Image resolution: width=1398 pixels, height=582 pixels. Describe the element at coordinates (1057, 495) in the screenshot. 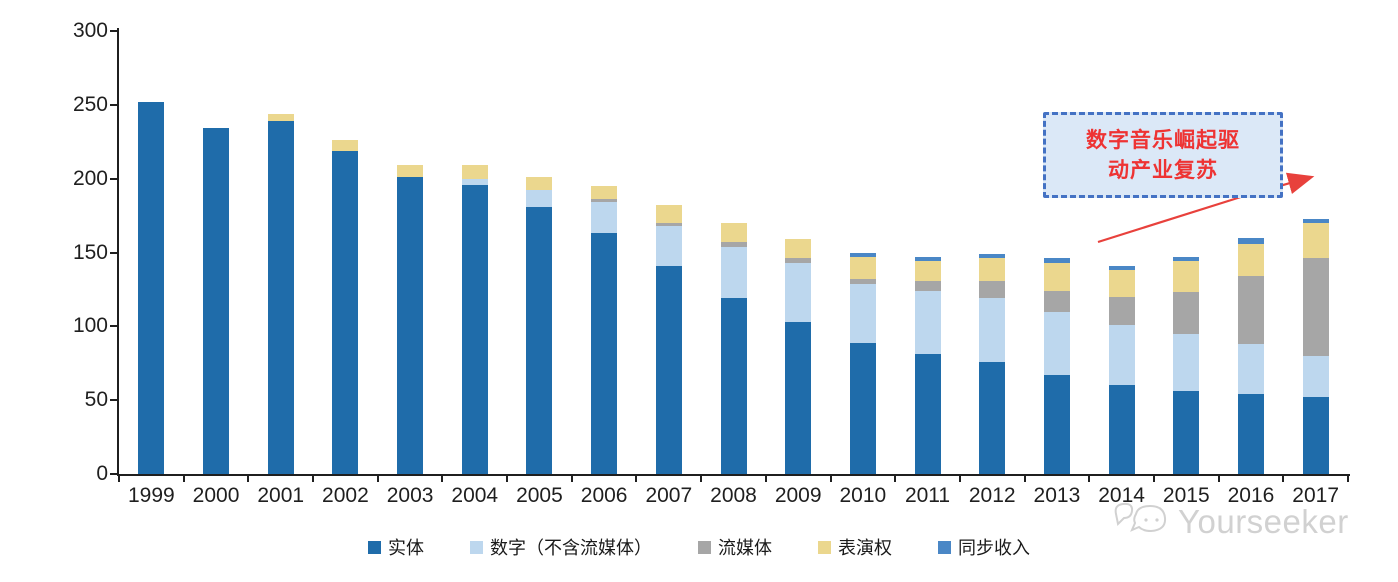

I see `x-axis-category-label: 2013` at that location.